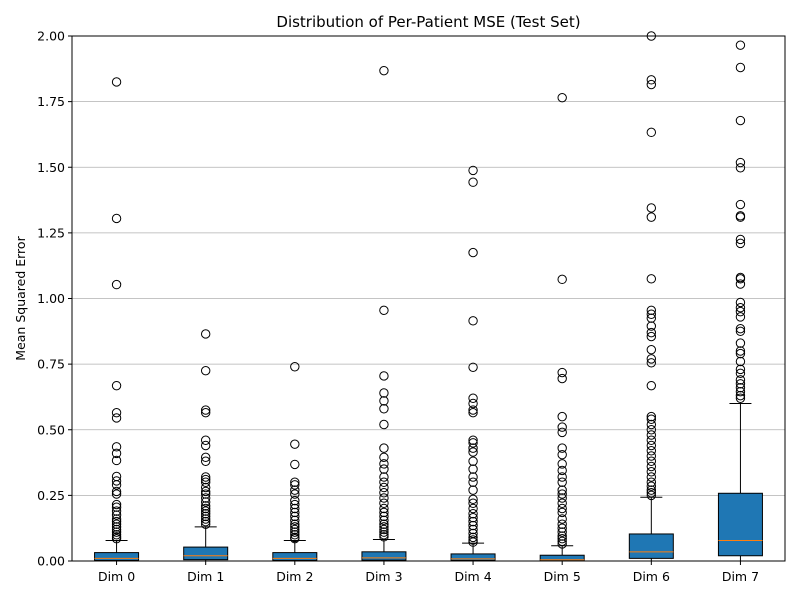 Image resolution: width=800 pixels, height=600 pixels. Describe the element at coordinates (51, 167) in the screenshot. I see `y-tick-label: 1.50` at that location.